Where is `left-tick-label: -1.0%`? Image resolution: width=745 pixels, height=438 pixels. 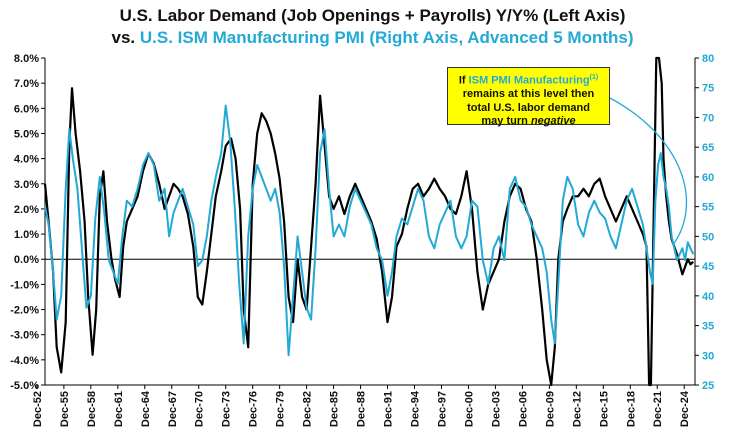 left-tick-label: -1.0% is located at coordinates (24, 285).